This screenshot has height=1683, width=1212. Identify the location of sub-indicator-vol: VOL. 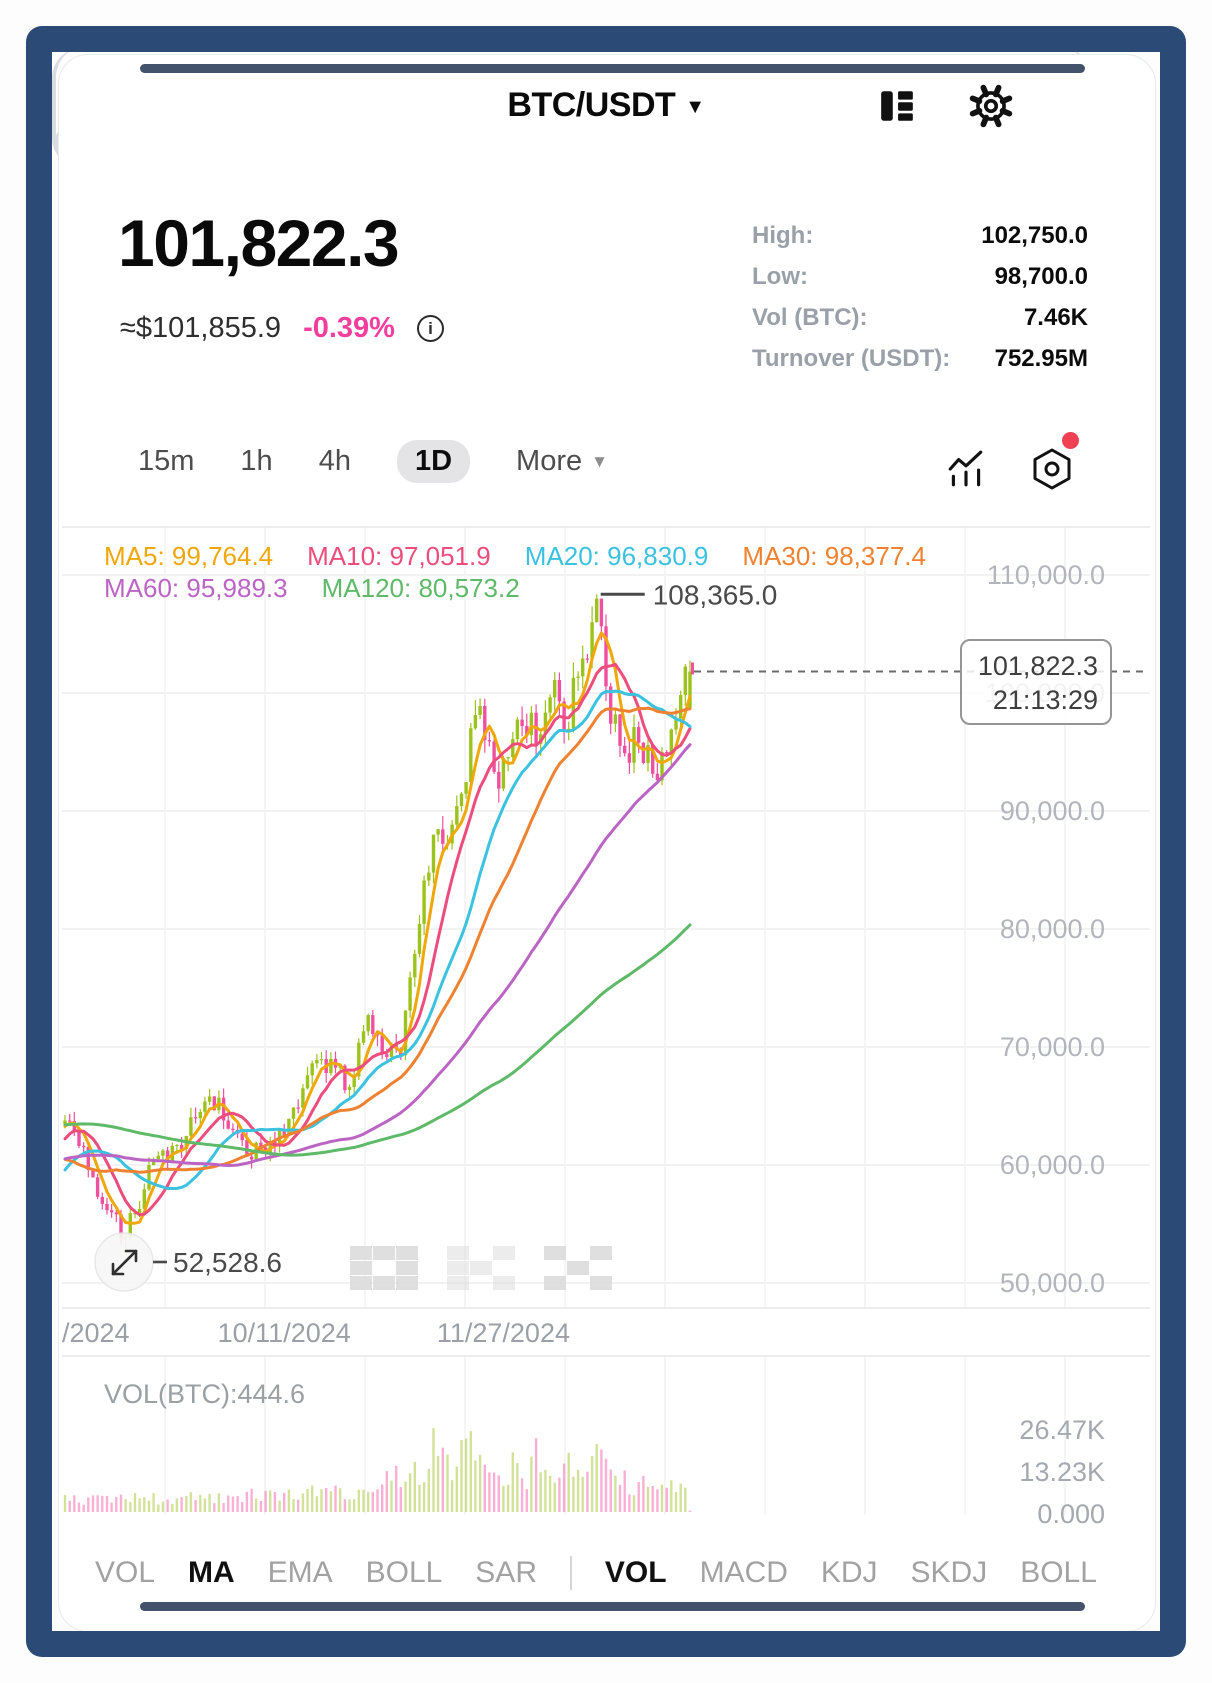
(635, 1572).